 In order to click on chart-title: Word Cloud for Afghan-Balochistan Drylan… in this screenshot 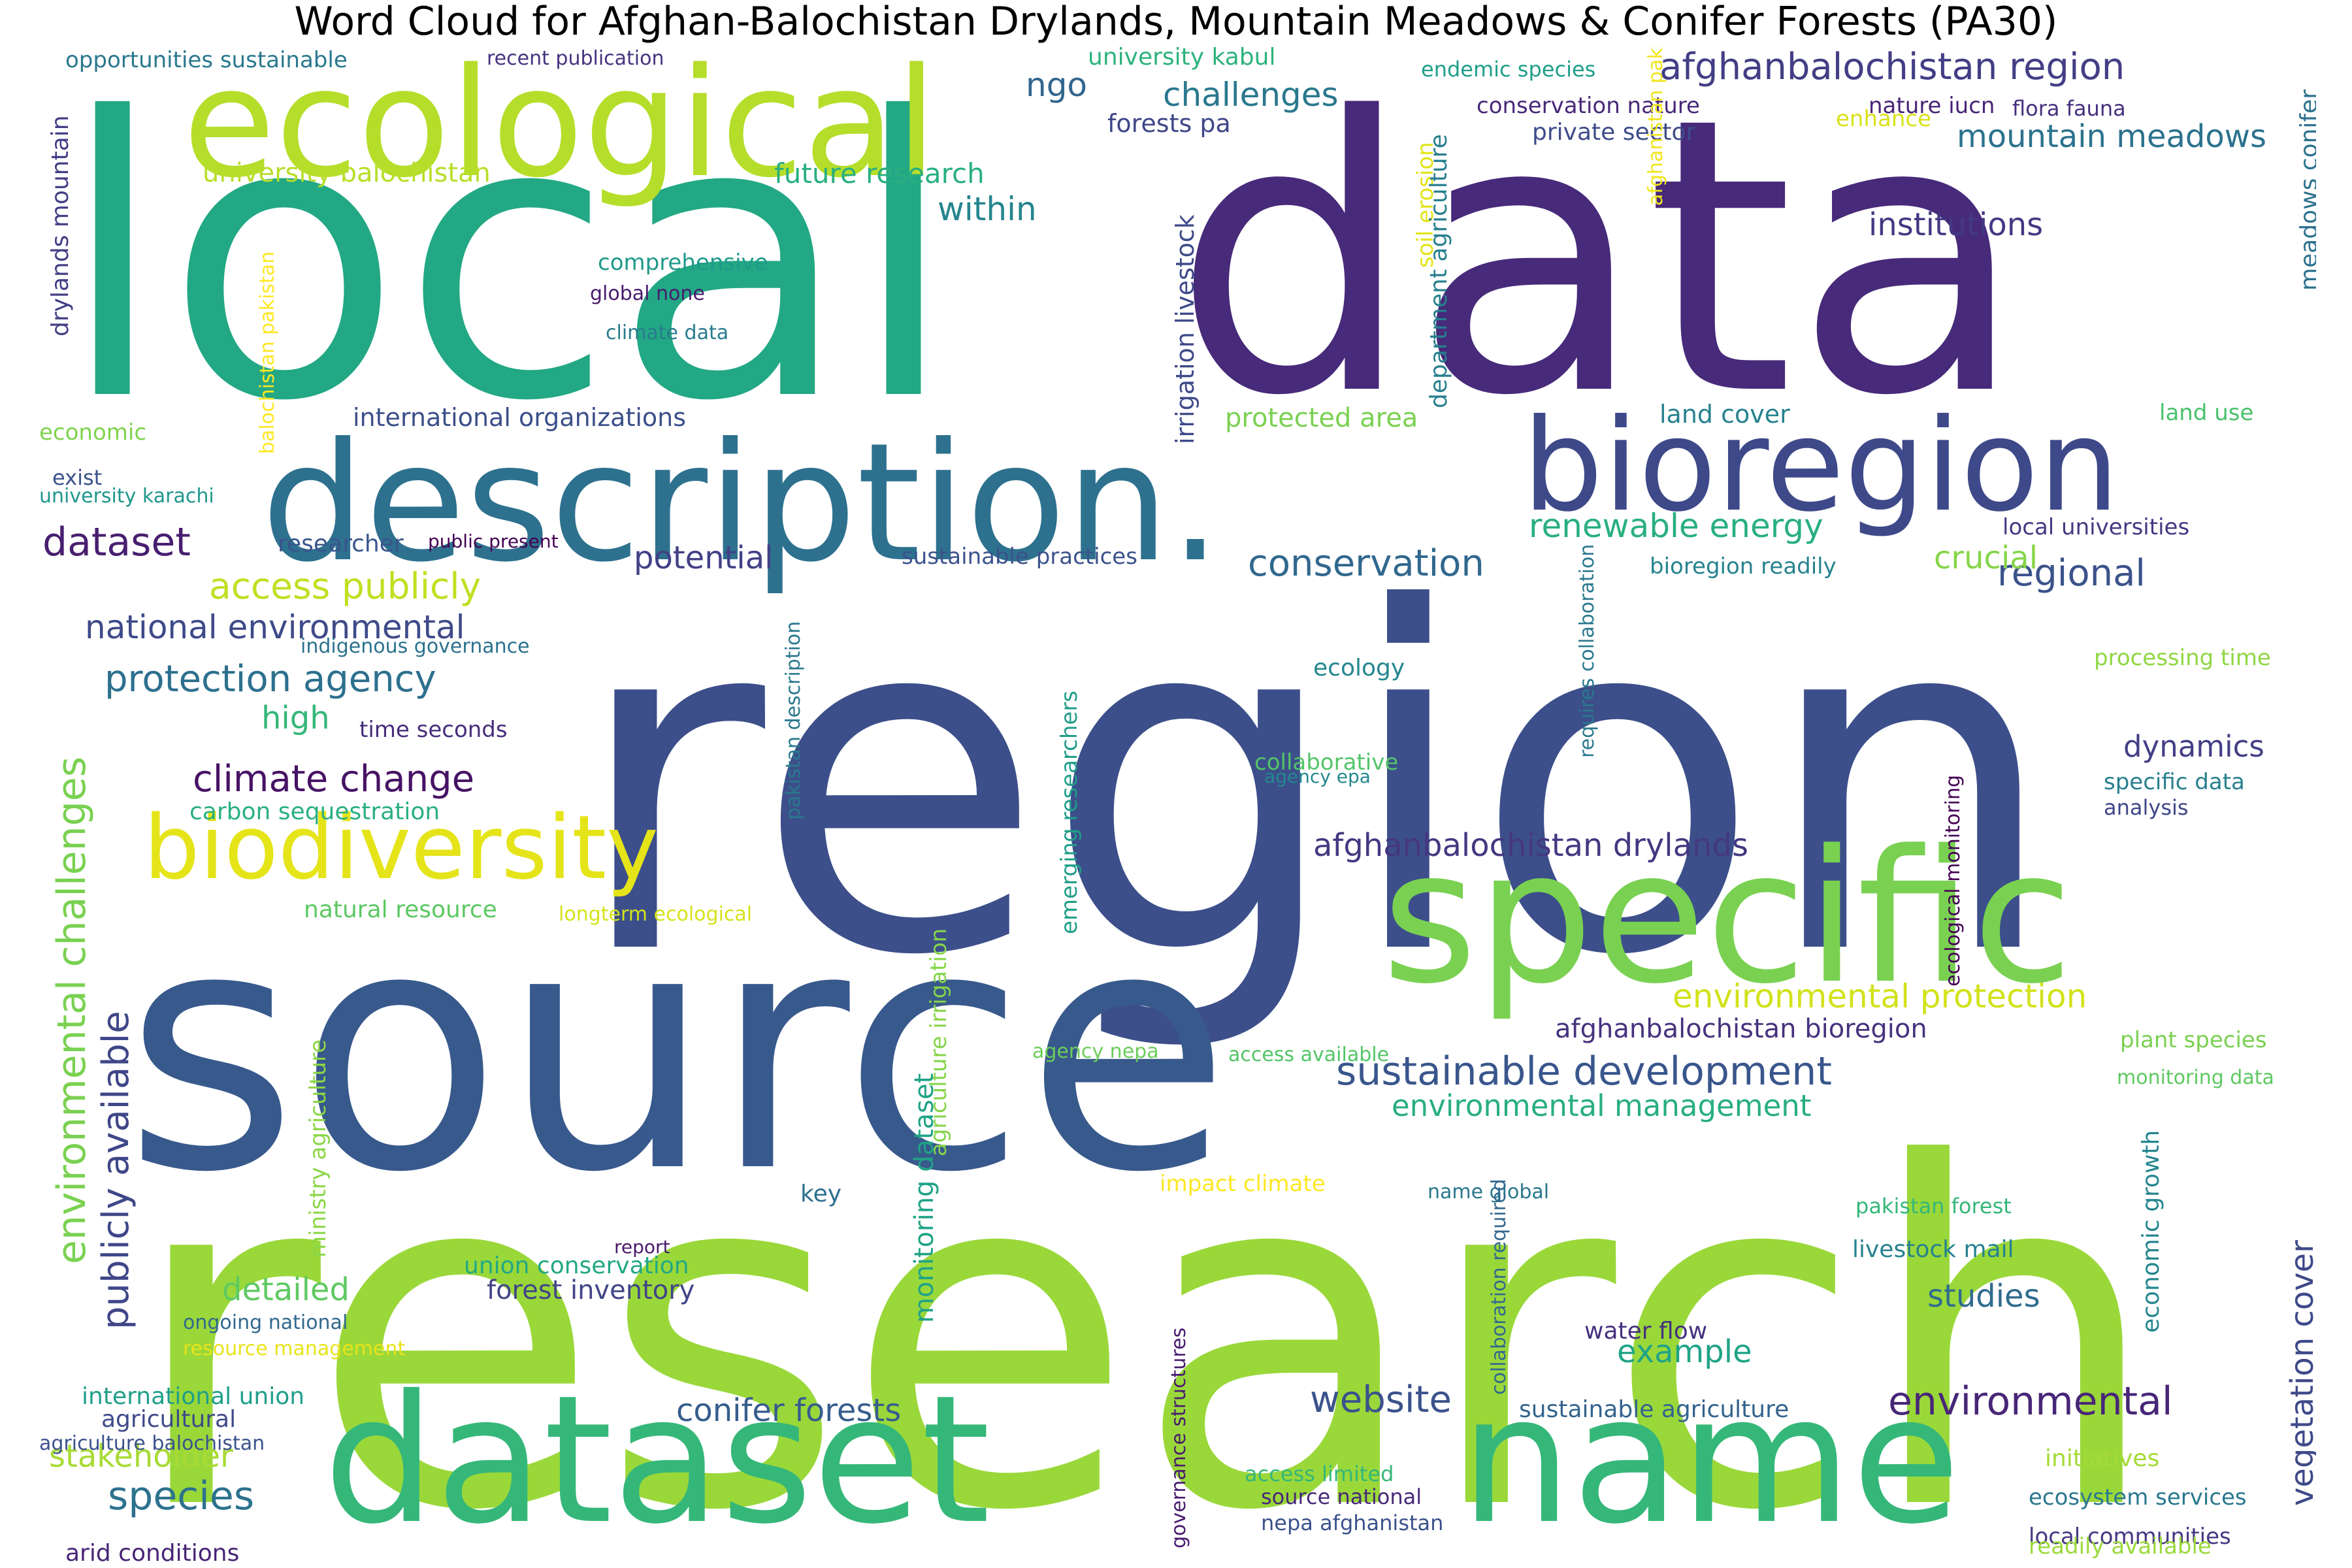, I will do `click(1176, 22)`.